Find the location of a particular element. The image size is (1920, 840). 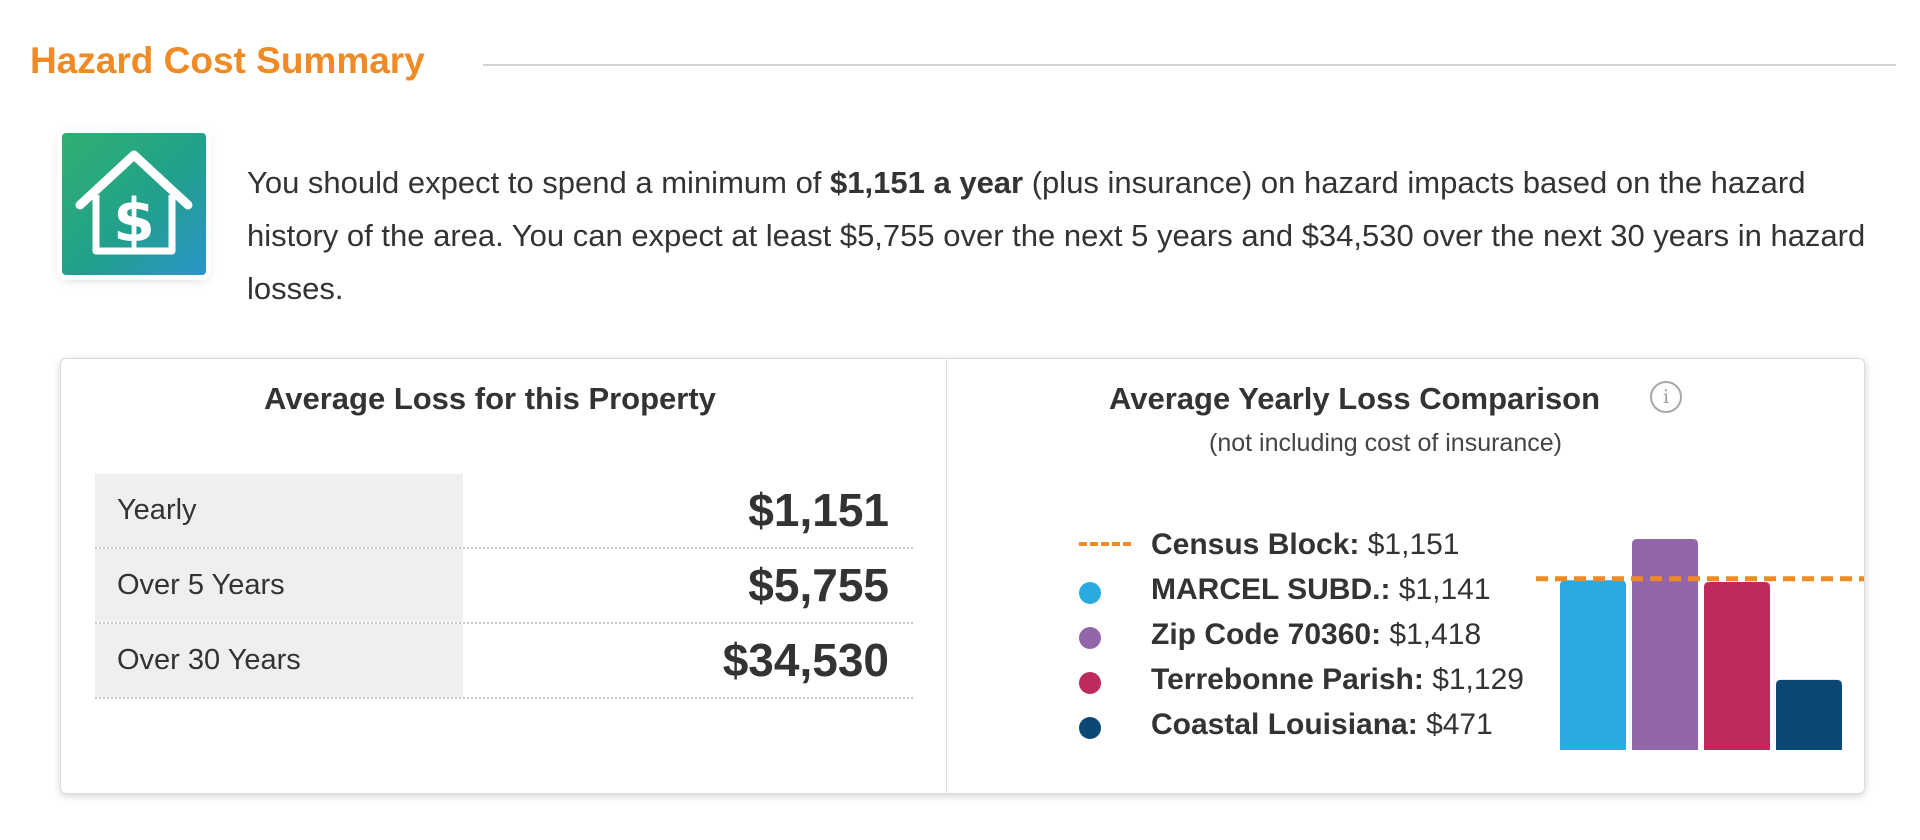

section-title: Hazard Cost Summary is located at coordinates (227, 60).